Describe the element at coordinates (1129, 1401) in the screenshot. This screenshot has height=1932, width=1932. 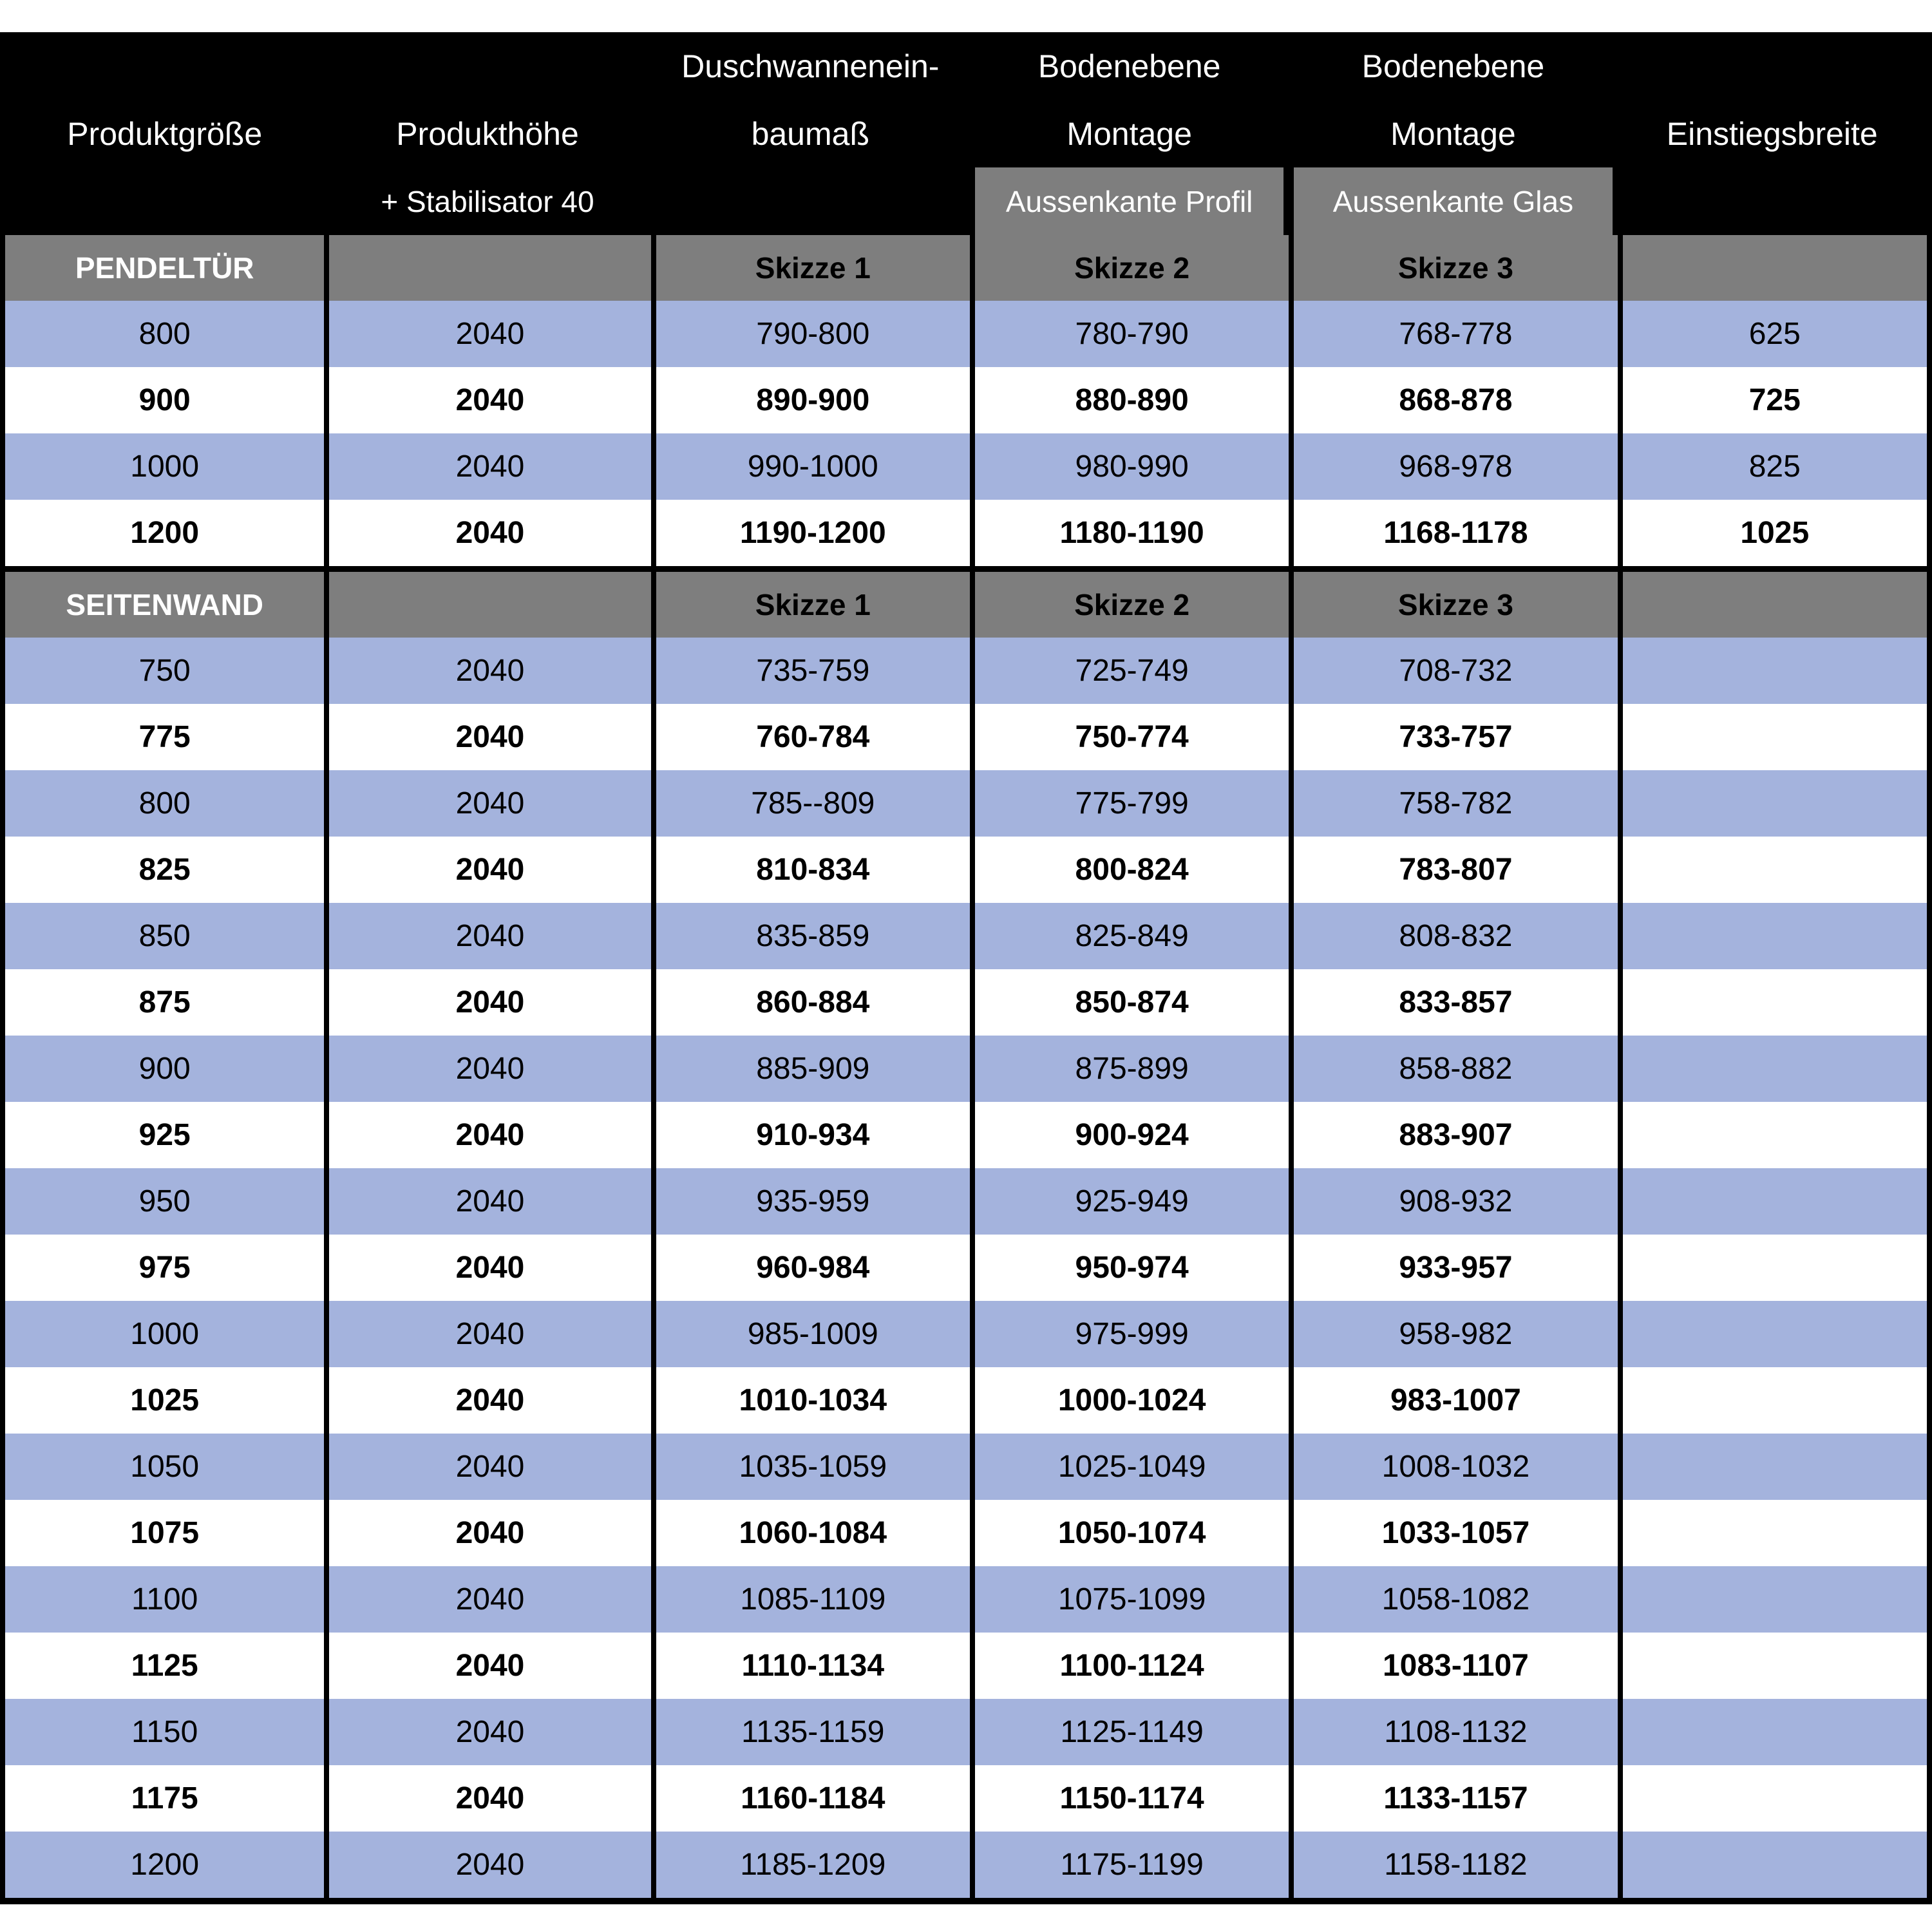
I see `cell-aussenkante-profil: 1000-1024` at that location.